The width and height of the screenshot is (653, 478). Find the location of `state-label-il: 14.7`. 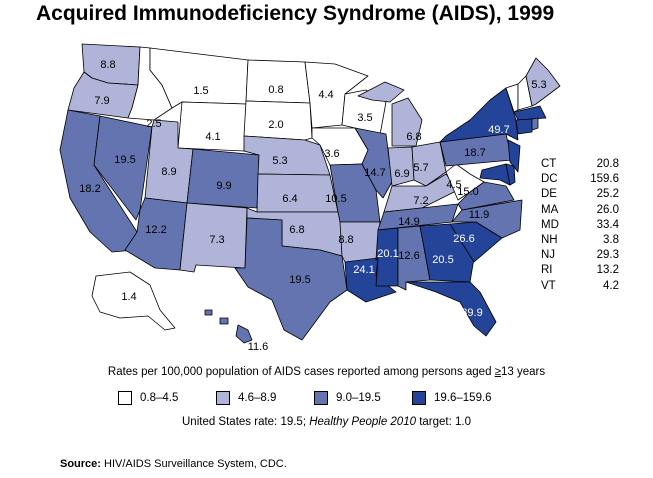

state-label-il: 14.7 is located at coordinates (374, 173).